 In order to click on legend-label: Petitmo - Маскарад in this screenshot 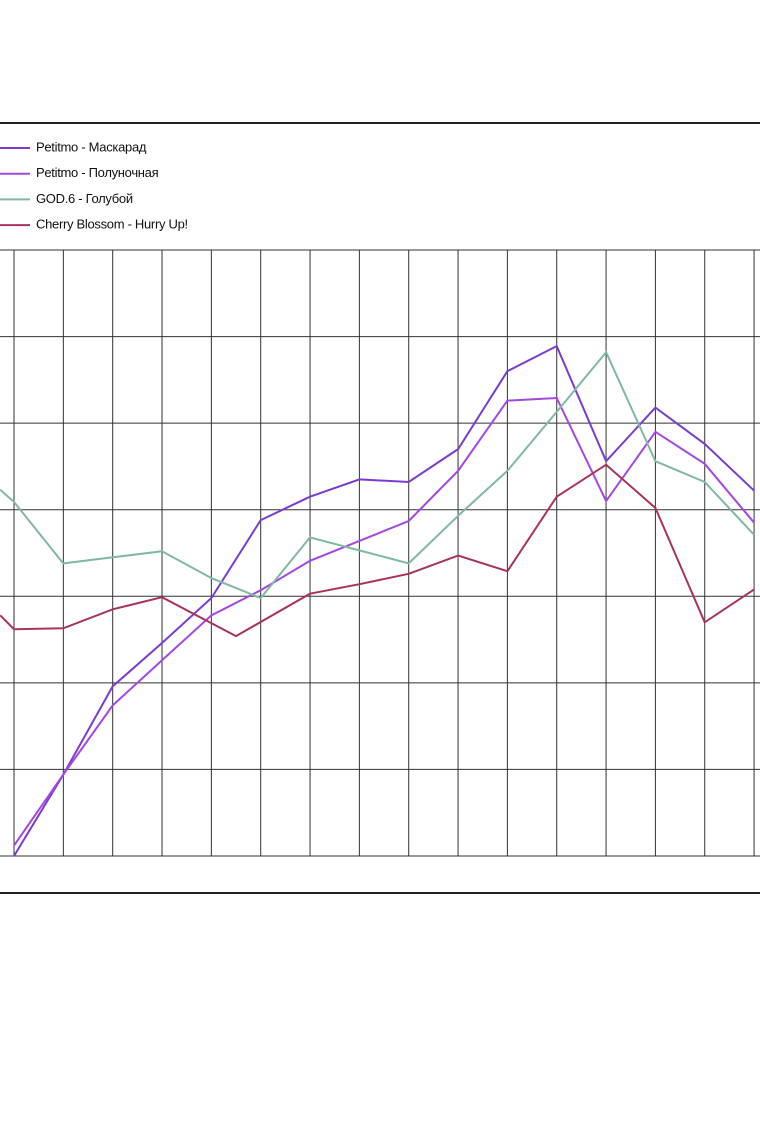, I will do `click(91, 146)`.